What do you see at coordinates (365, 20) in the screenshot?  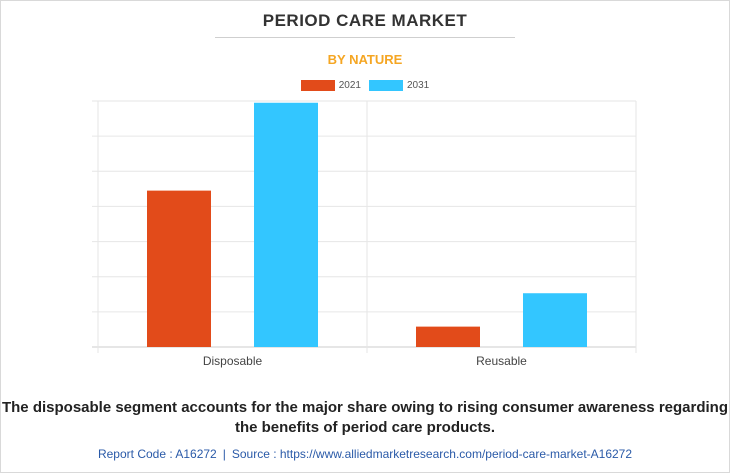 I see `chart-title: PERIOD CARE MARKET` at bounding box center [365, 20].